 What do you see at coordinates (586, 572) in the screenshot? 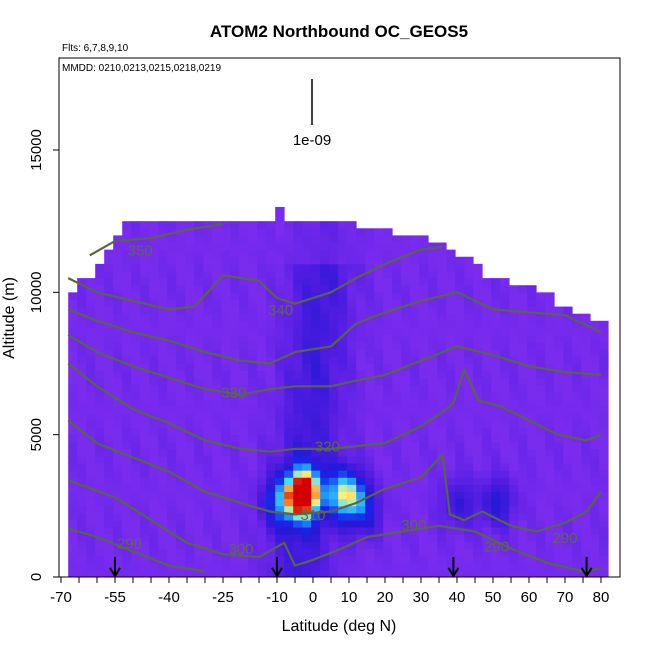
I see `profile-arrow-head` at bounding box center [586, 572].